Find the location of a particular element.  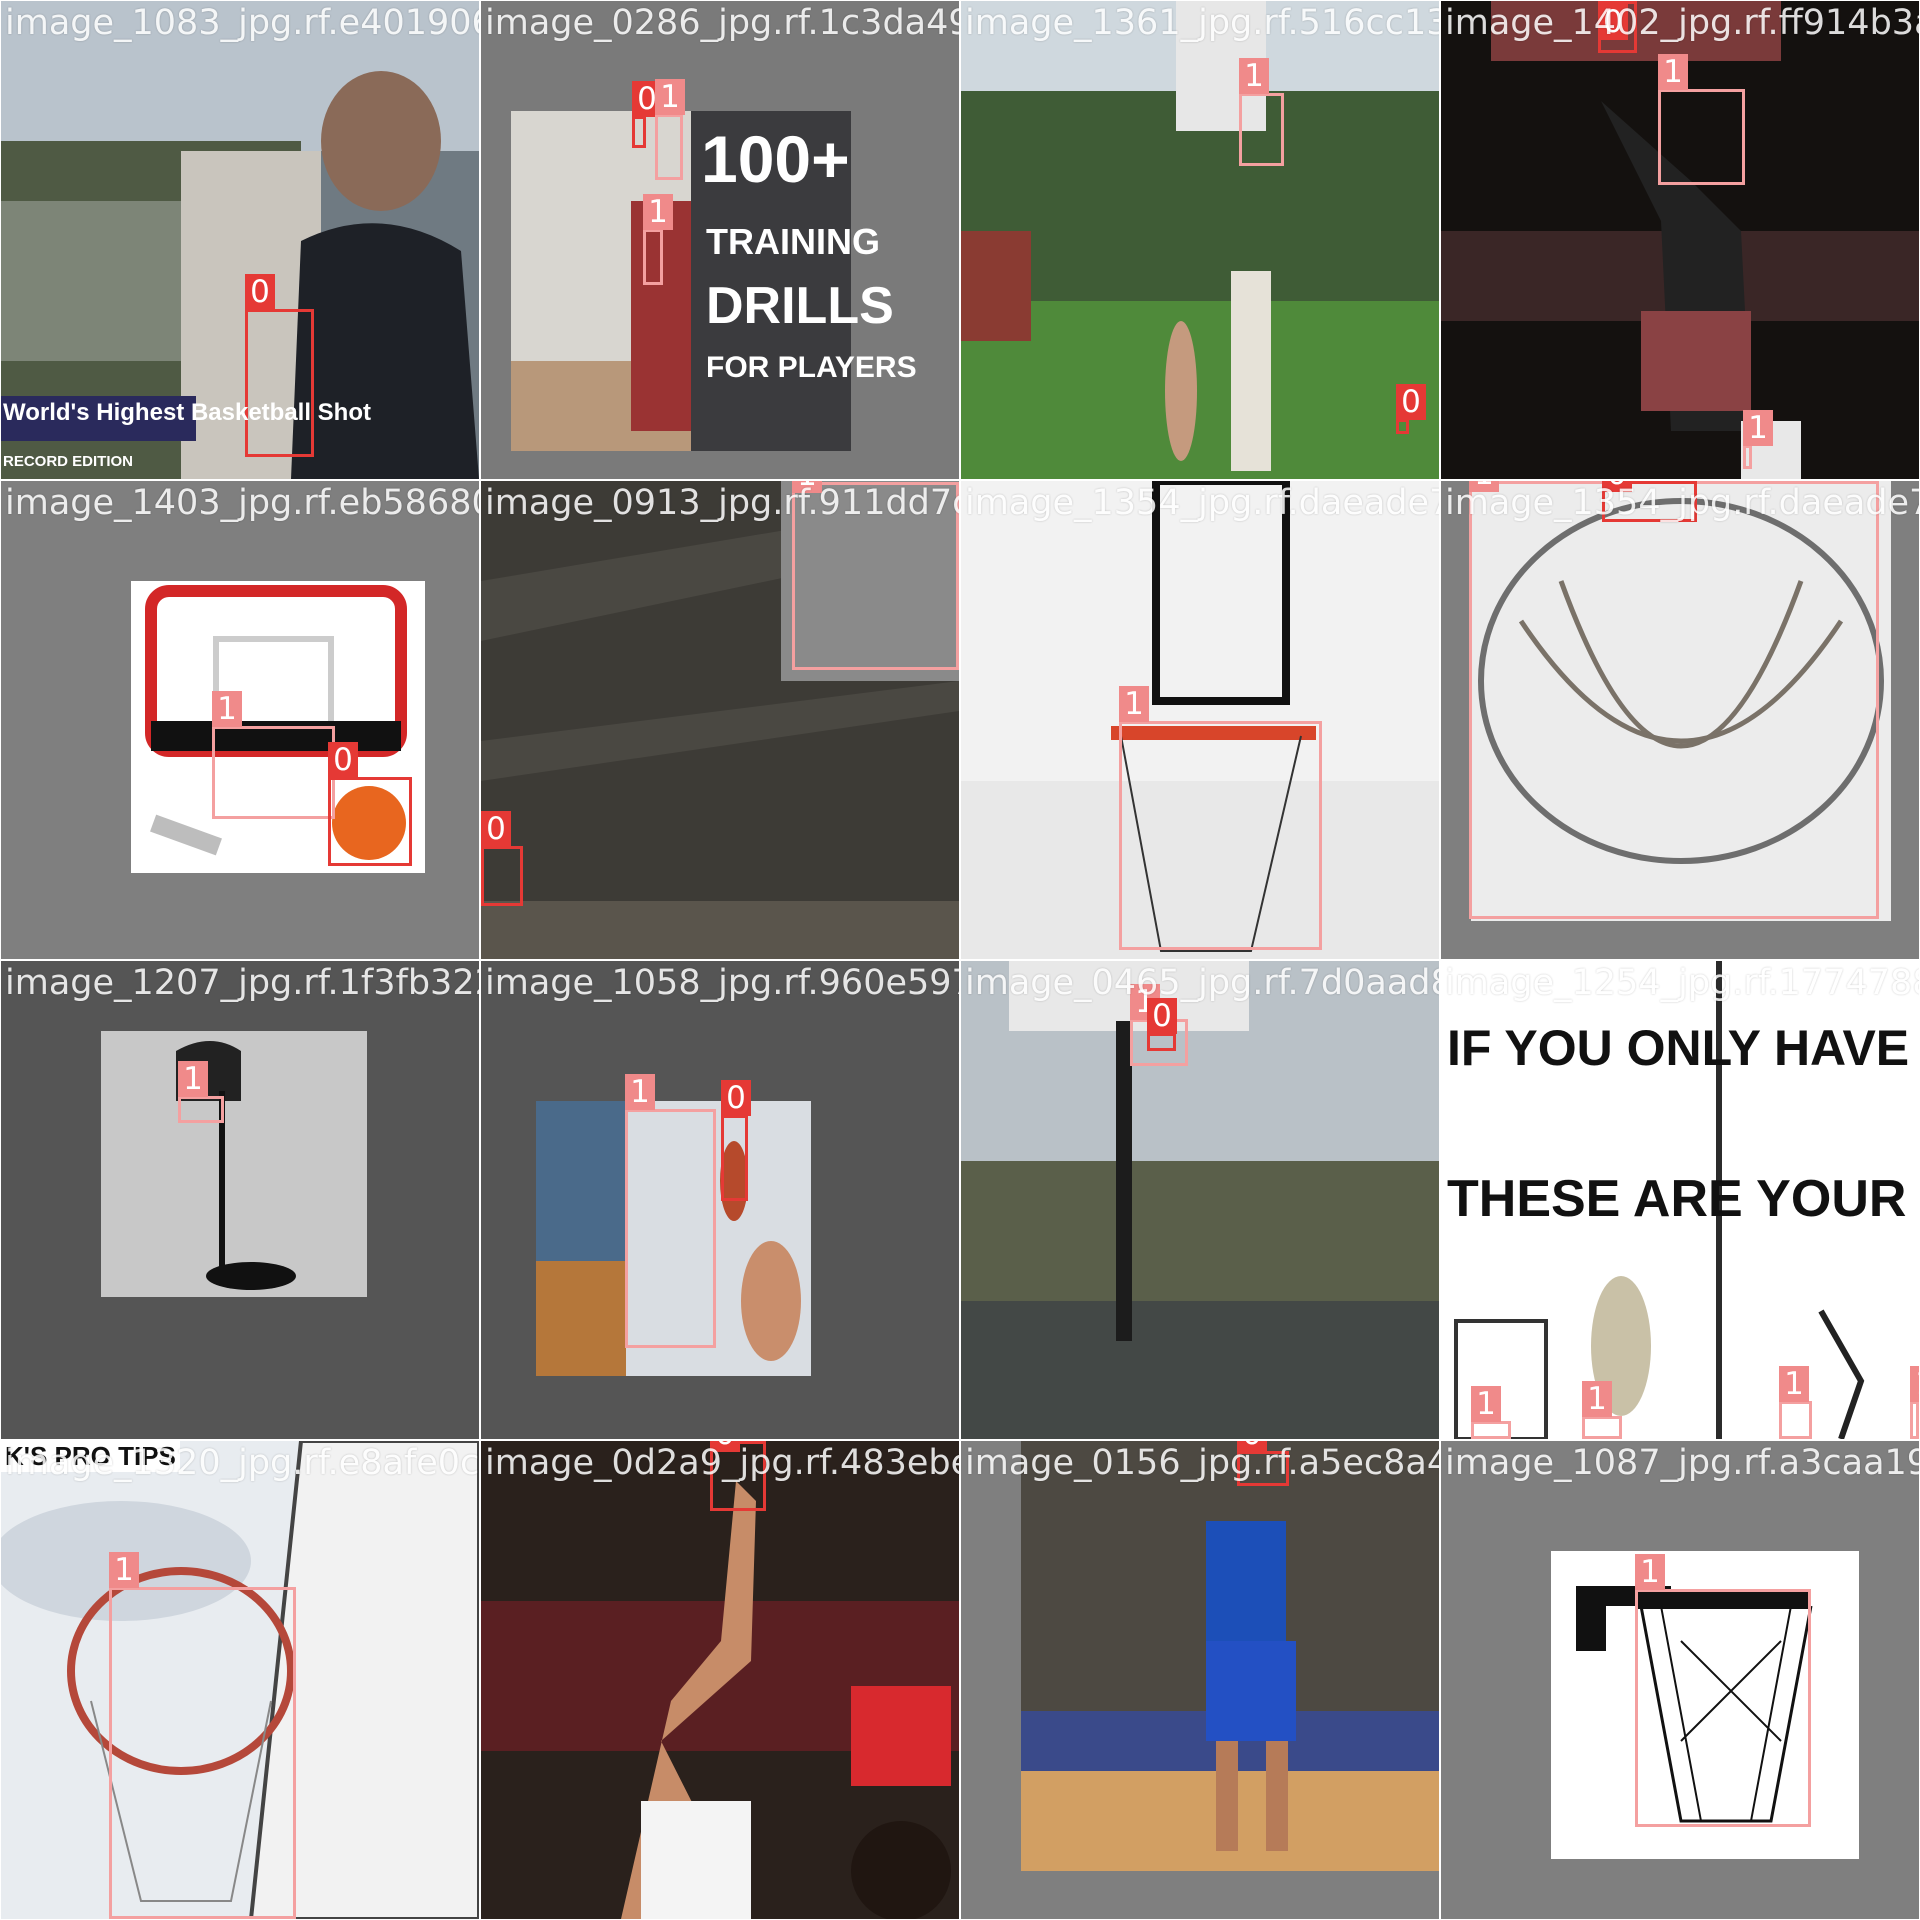

scene-blurry is located at coordinates (720, 720).